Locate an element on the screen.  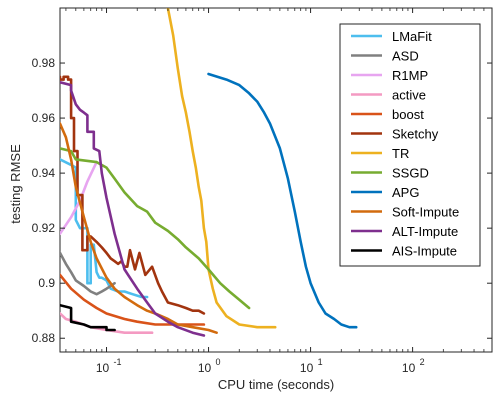
x-tick-exponent: 1 is located at coordinates (320, 362).